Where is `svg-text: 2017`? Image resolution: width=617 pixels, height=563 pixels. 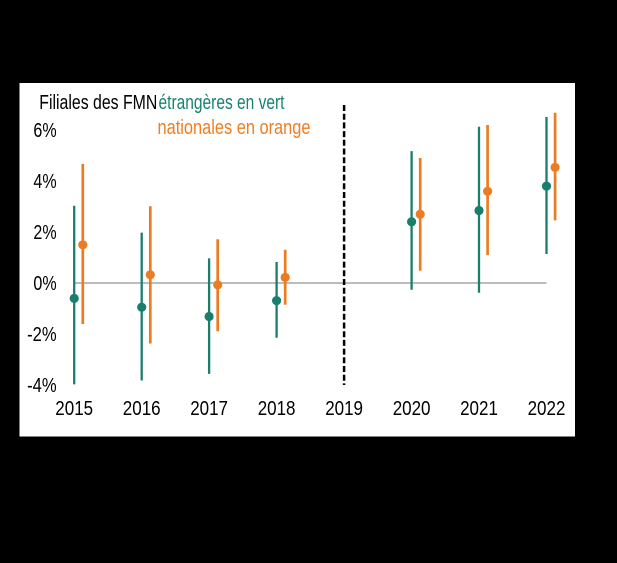 svg-text: 2017 is located at coordinates (209, 409).